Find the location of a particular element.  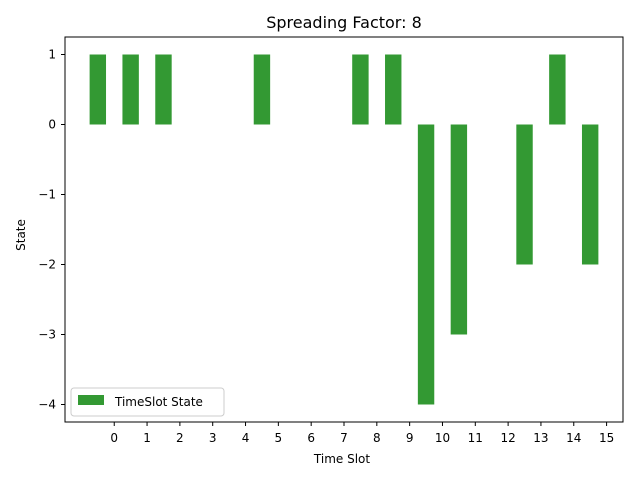

y-tick-label: −2 is located at coordinates (47, 265).